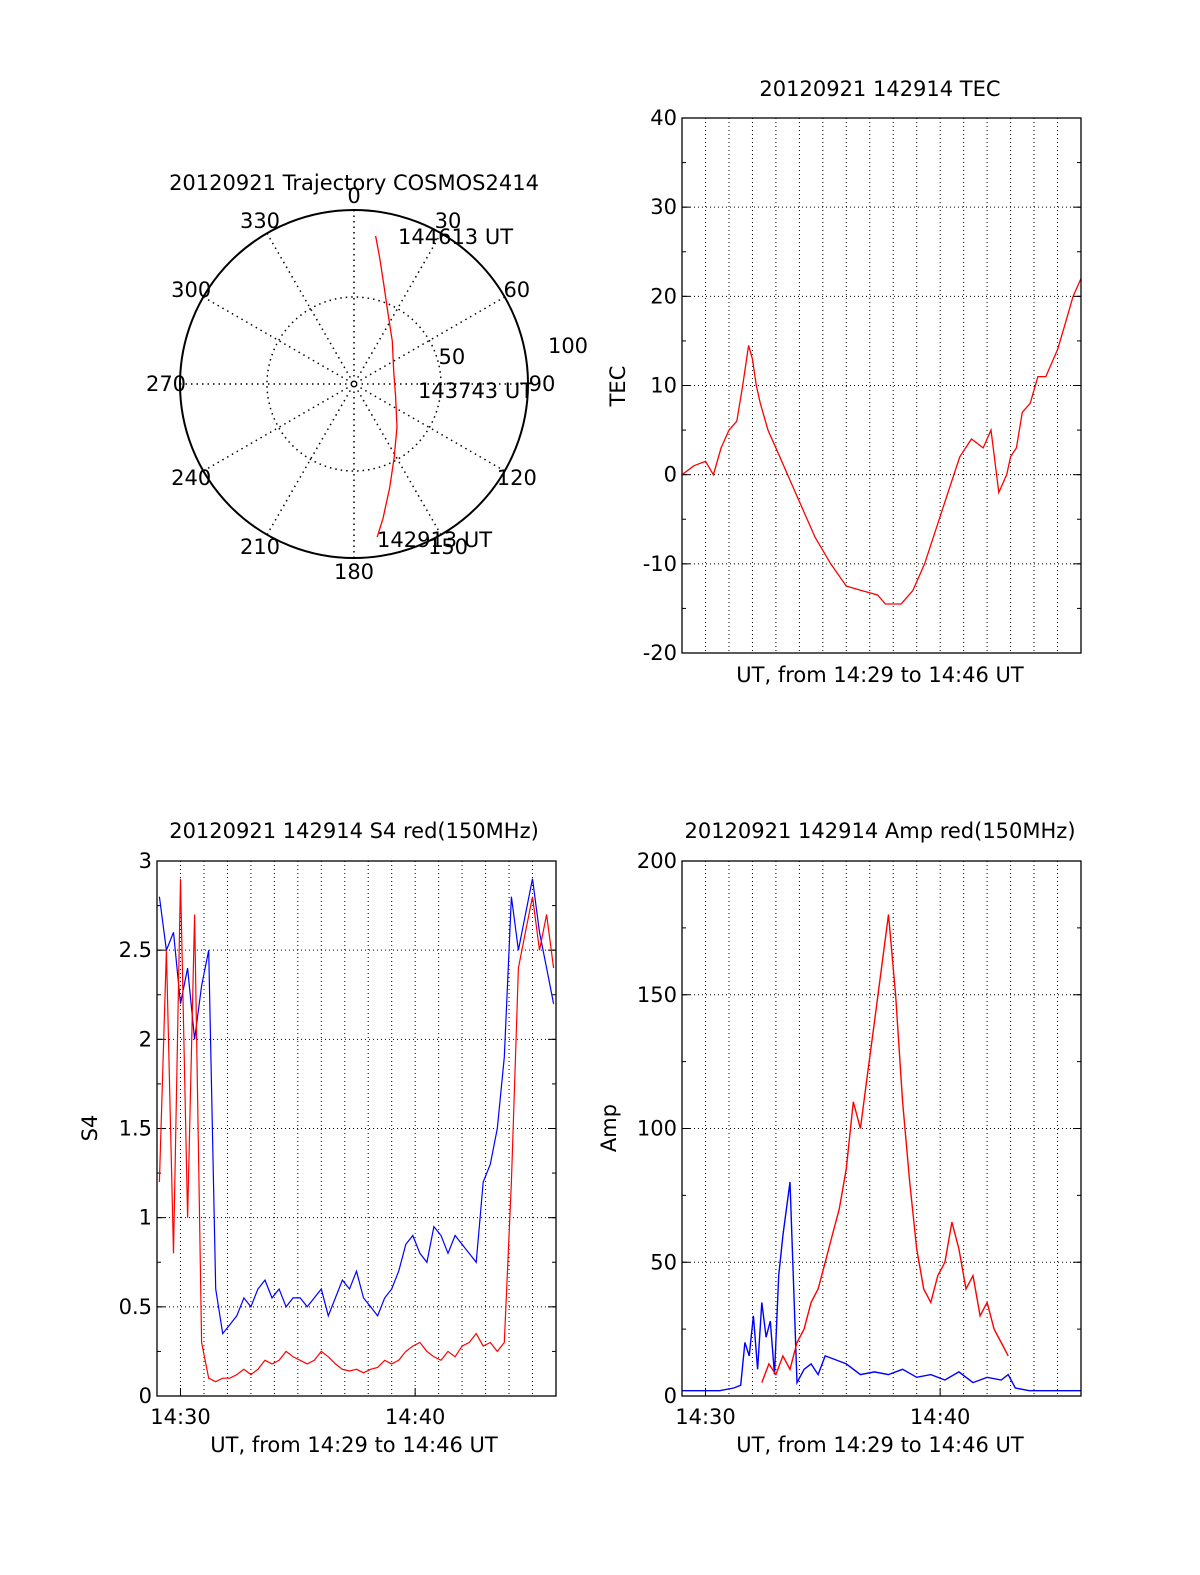 This screenshot has height=1575, width=1200. I want to click on annotation-143743: 143743 UT, so click(475, 391).